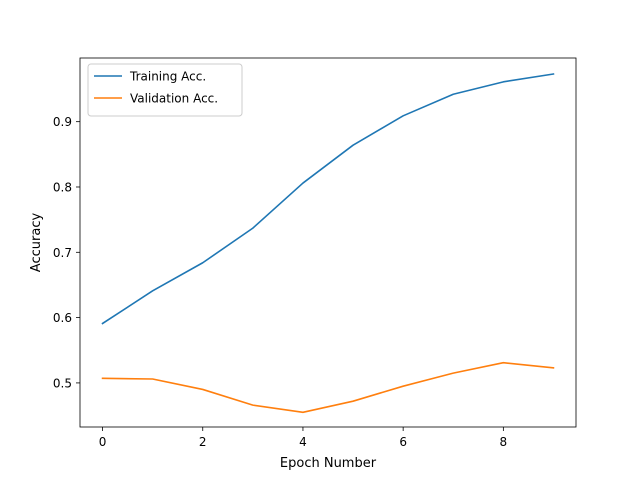  What do you see at coordinates (328, 387) in the screenshot?
I see `series-line-validation` at bounding box center [328, 387].